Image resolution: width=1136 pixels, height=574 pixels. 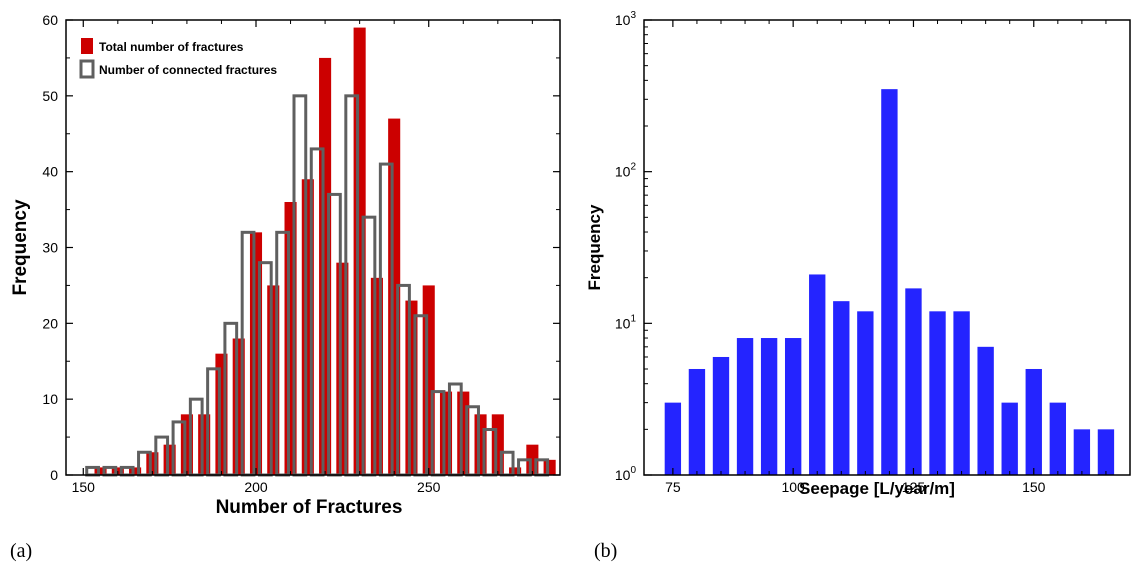 What do you see at coordinates (673, 487) in the screenshot?
I see `x-tick-label-b: 75` at bounding box center [673, 487].